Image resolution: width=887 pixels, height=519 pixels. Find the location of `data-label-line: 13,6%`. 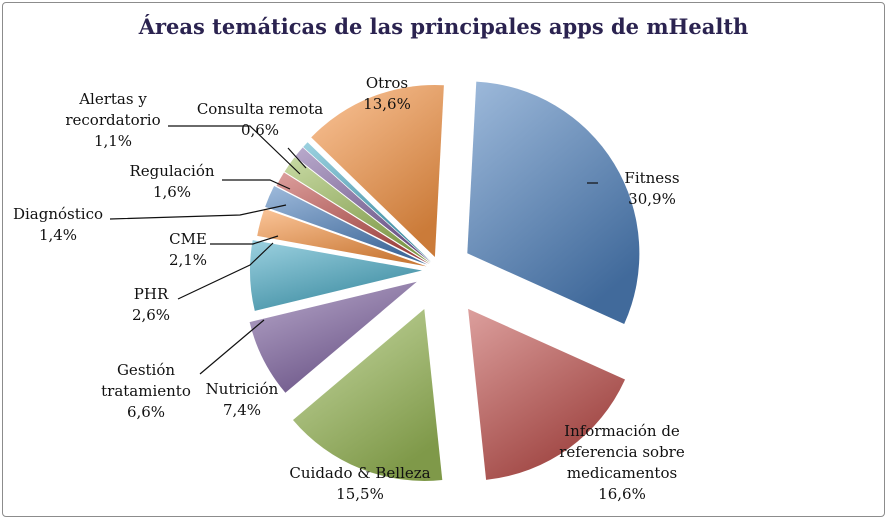

data-label-line: 13,6% is located at coordinates (387, 104).